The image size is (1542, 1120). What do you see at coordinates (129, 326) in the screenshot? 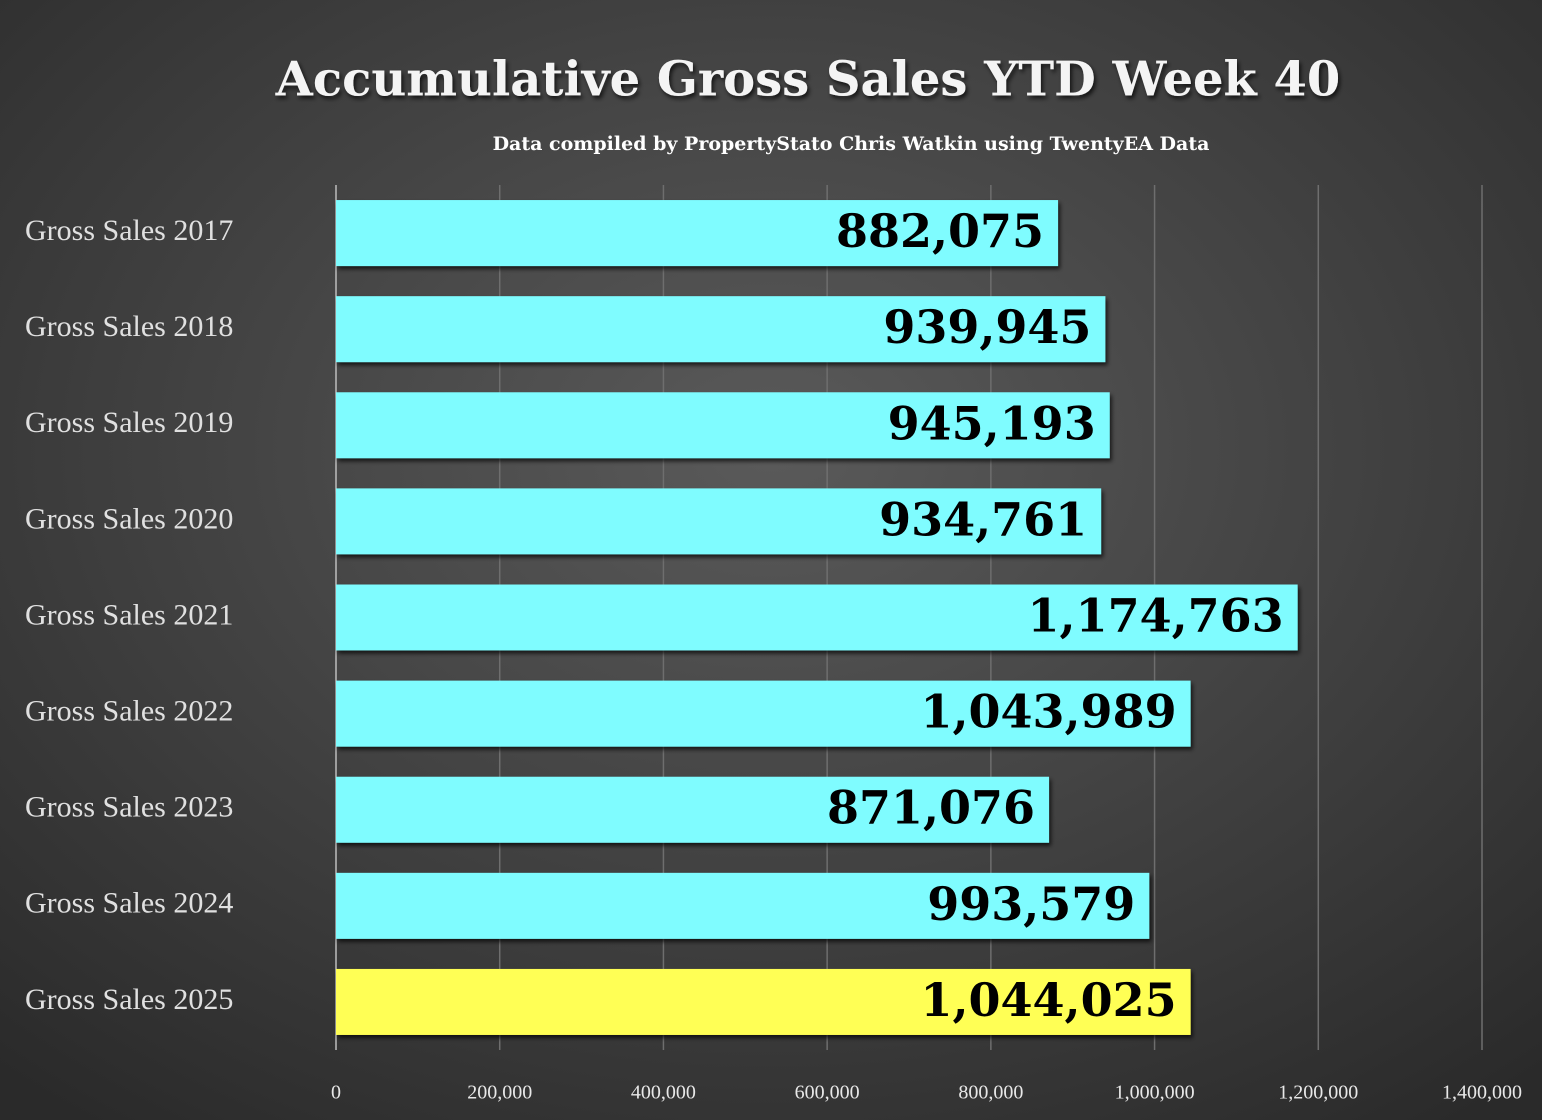
I see `y-tick-label: Gross Sales 2018` at bounding box center [129, 326].